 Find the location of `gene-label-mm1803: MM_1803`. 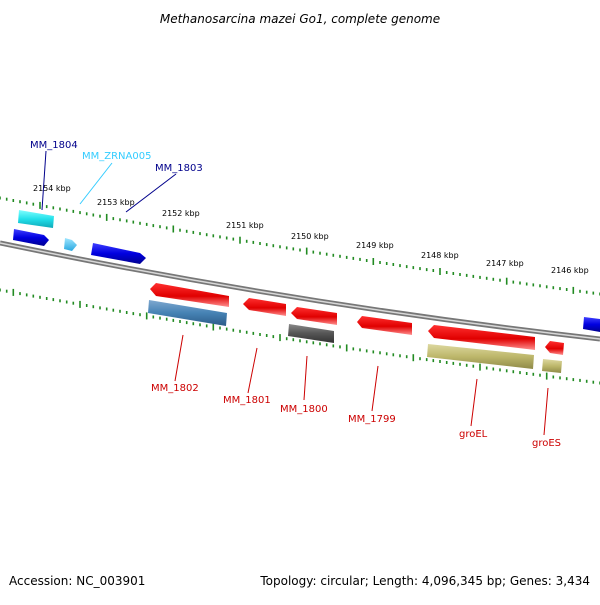

gene-label-mm1803: MM_1803 is located at coordinates (179, 168).